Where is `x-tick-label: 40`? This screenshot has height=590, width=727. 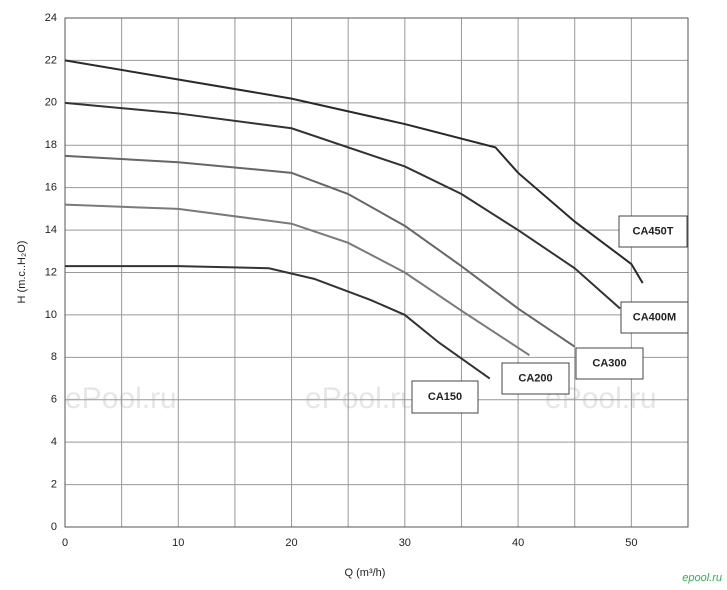 x-tick-label: 40 is located at coordinates (518, 543).